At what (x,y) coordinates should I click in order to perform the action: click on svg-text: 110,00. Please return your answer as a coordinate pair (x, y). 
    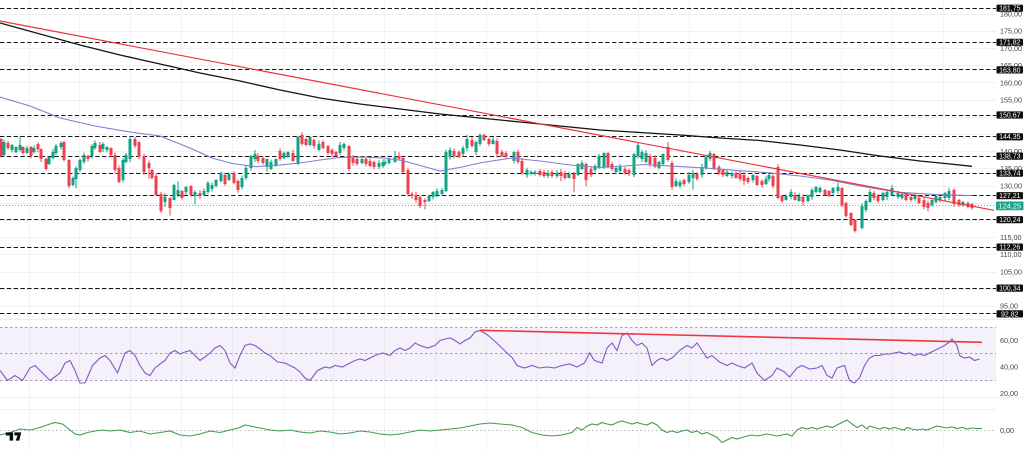
    Looking at the image, I should click on (1010, 254).